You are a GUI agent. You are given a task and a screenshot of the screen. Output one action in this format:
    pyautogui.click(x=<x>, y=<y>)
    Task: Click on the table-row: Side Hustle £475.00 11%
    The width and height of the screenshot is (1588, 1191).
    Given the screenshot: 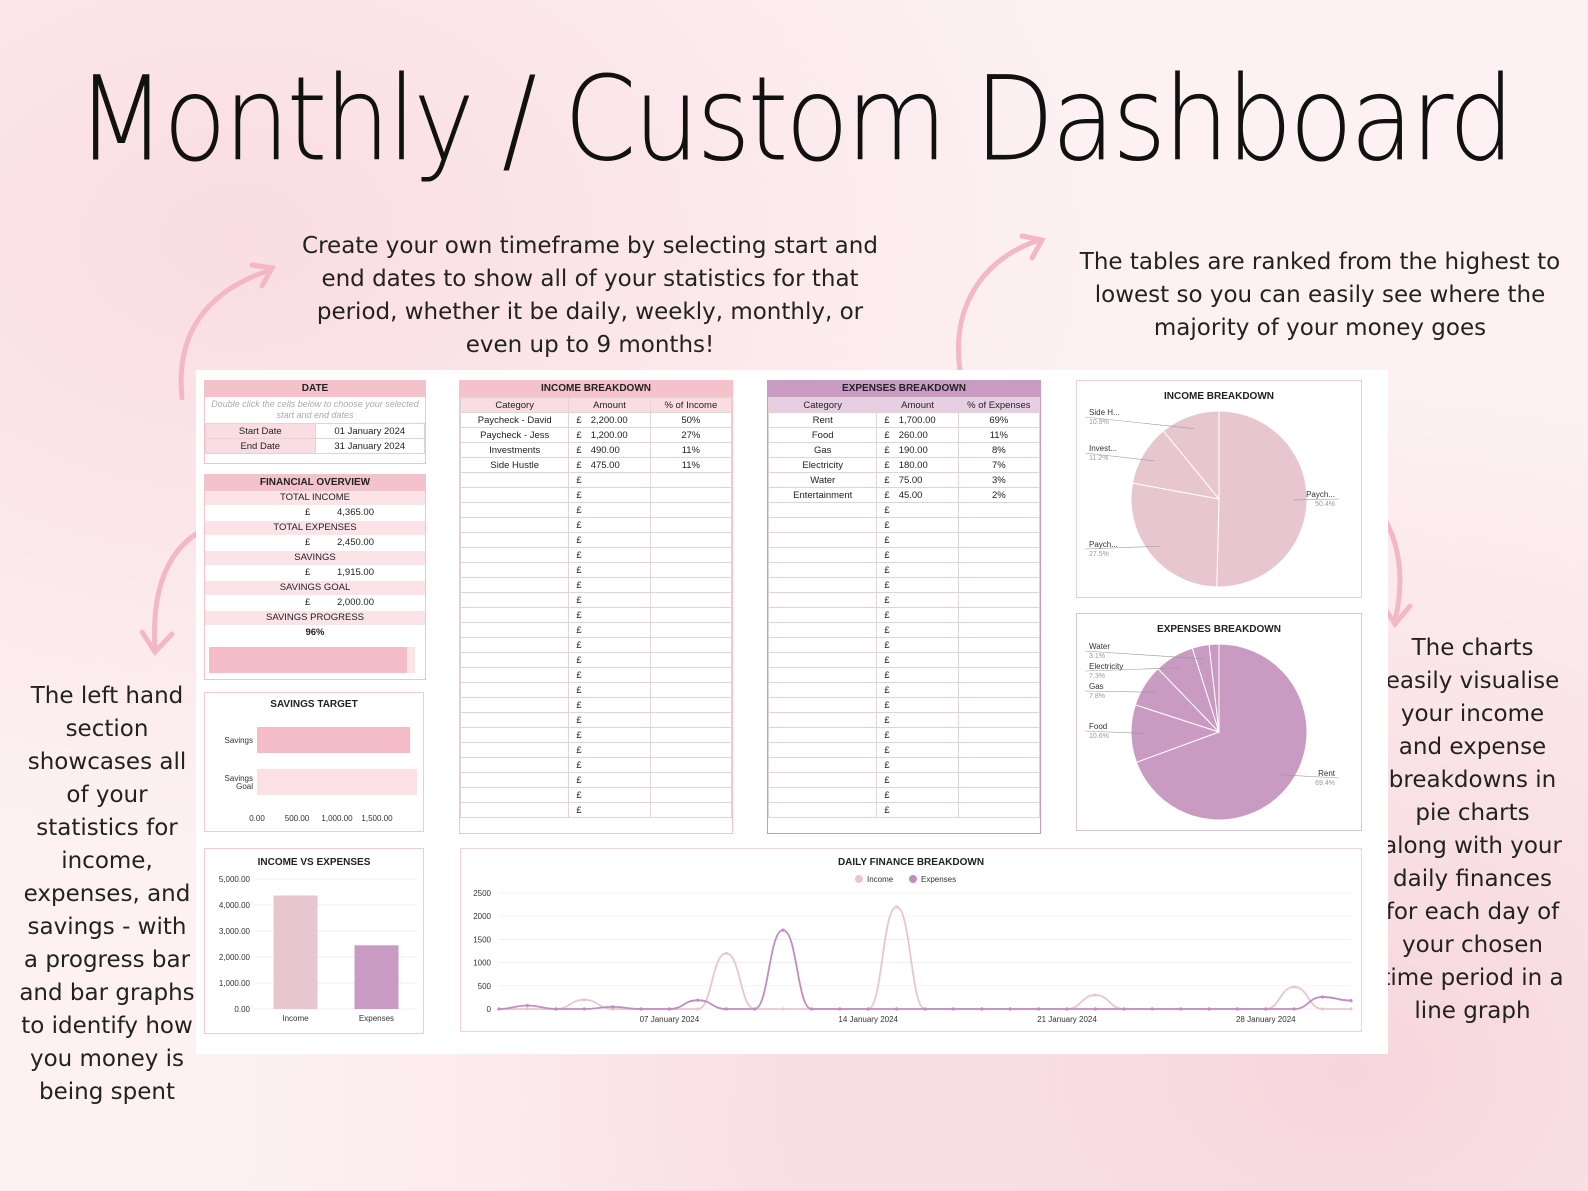 What is the action you would take?
    pyautogui.click(x=596, y=465)
    